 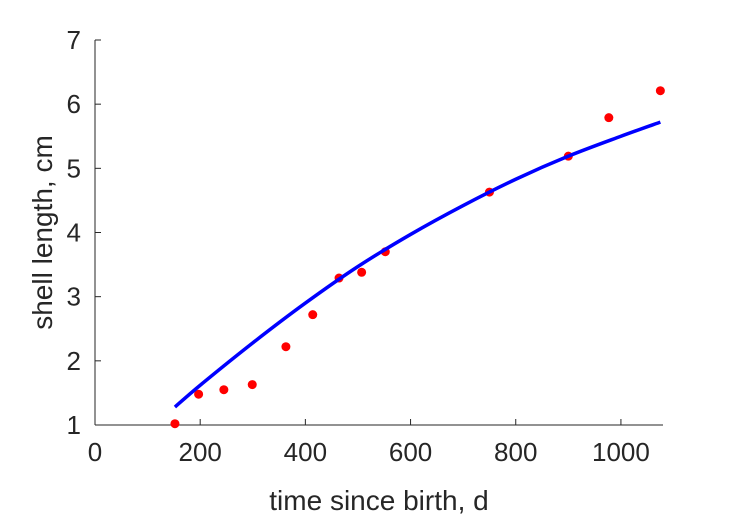 What do you see at coordinates (305, 452) in the screenshot?
I see `x-tick-label: 400` at bounding box center [305, 452].